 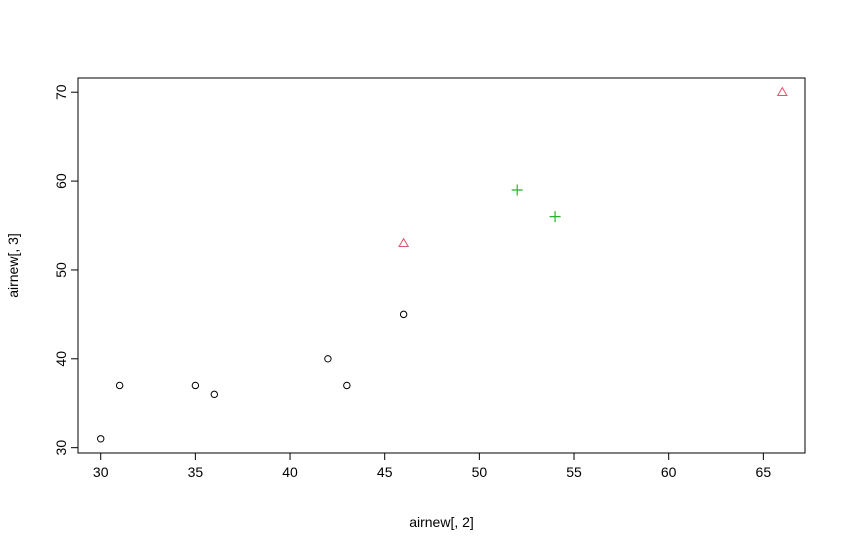 I want to click on y-tick-label: 50, so click(x=61, y=270).